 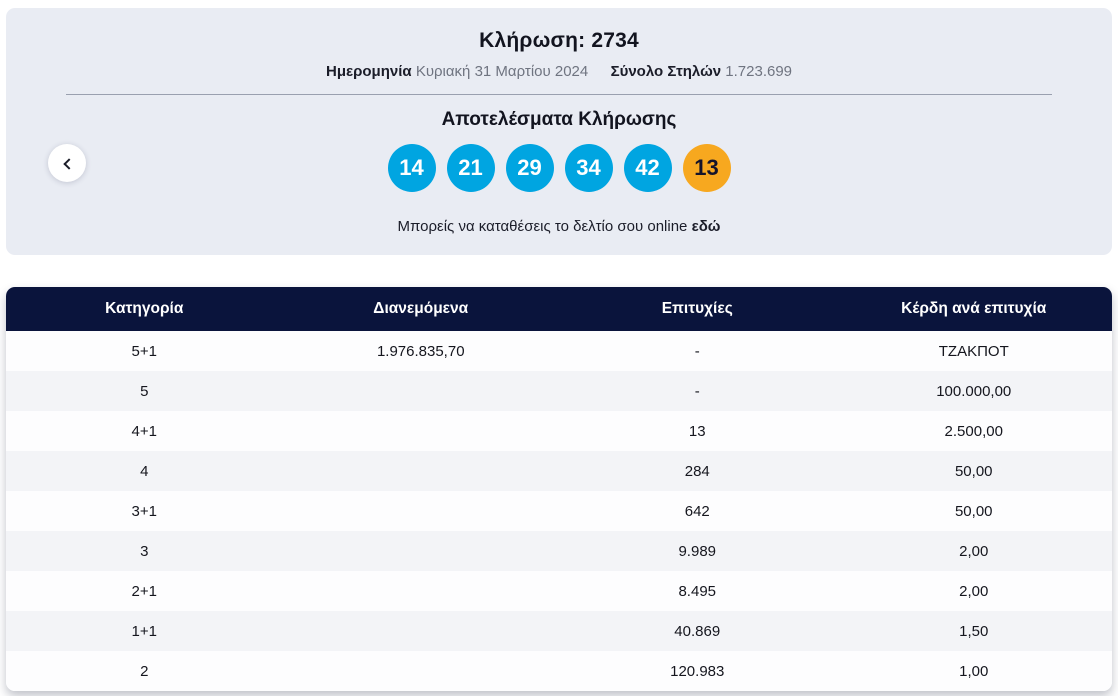 I want to click on divider, so click(x=559, y=94).